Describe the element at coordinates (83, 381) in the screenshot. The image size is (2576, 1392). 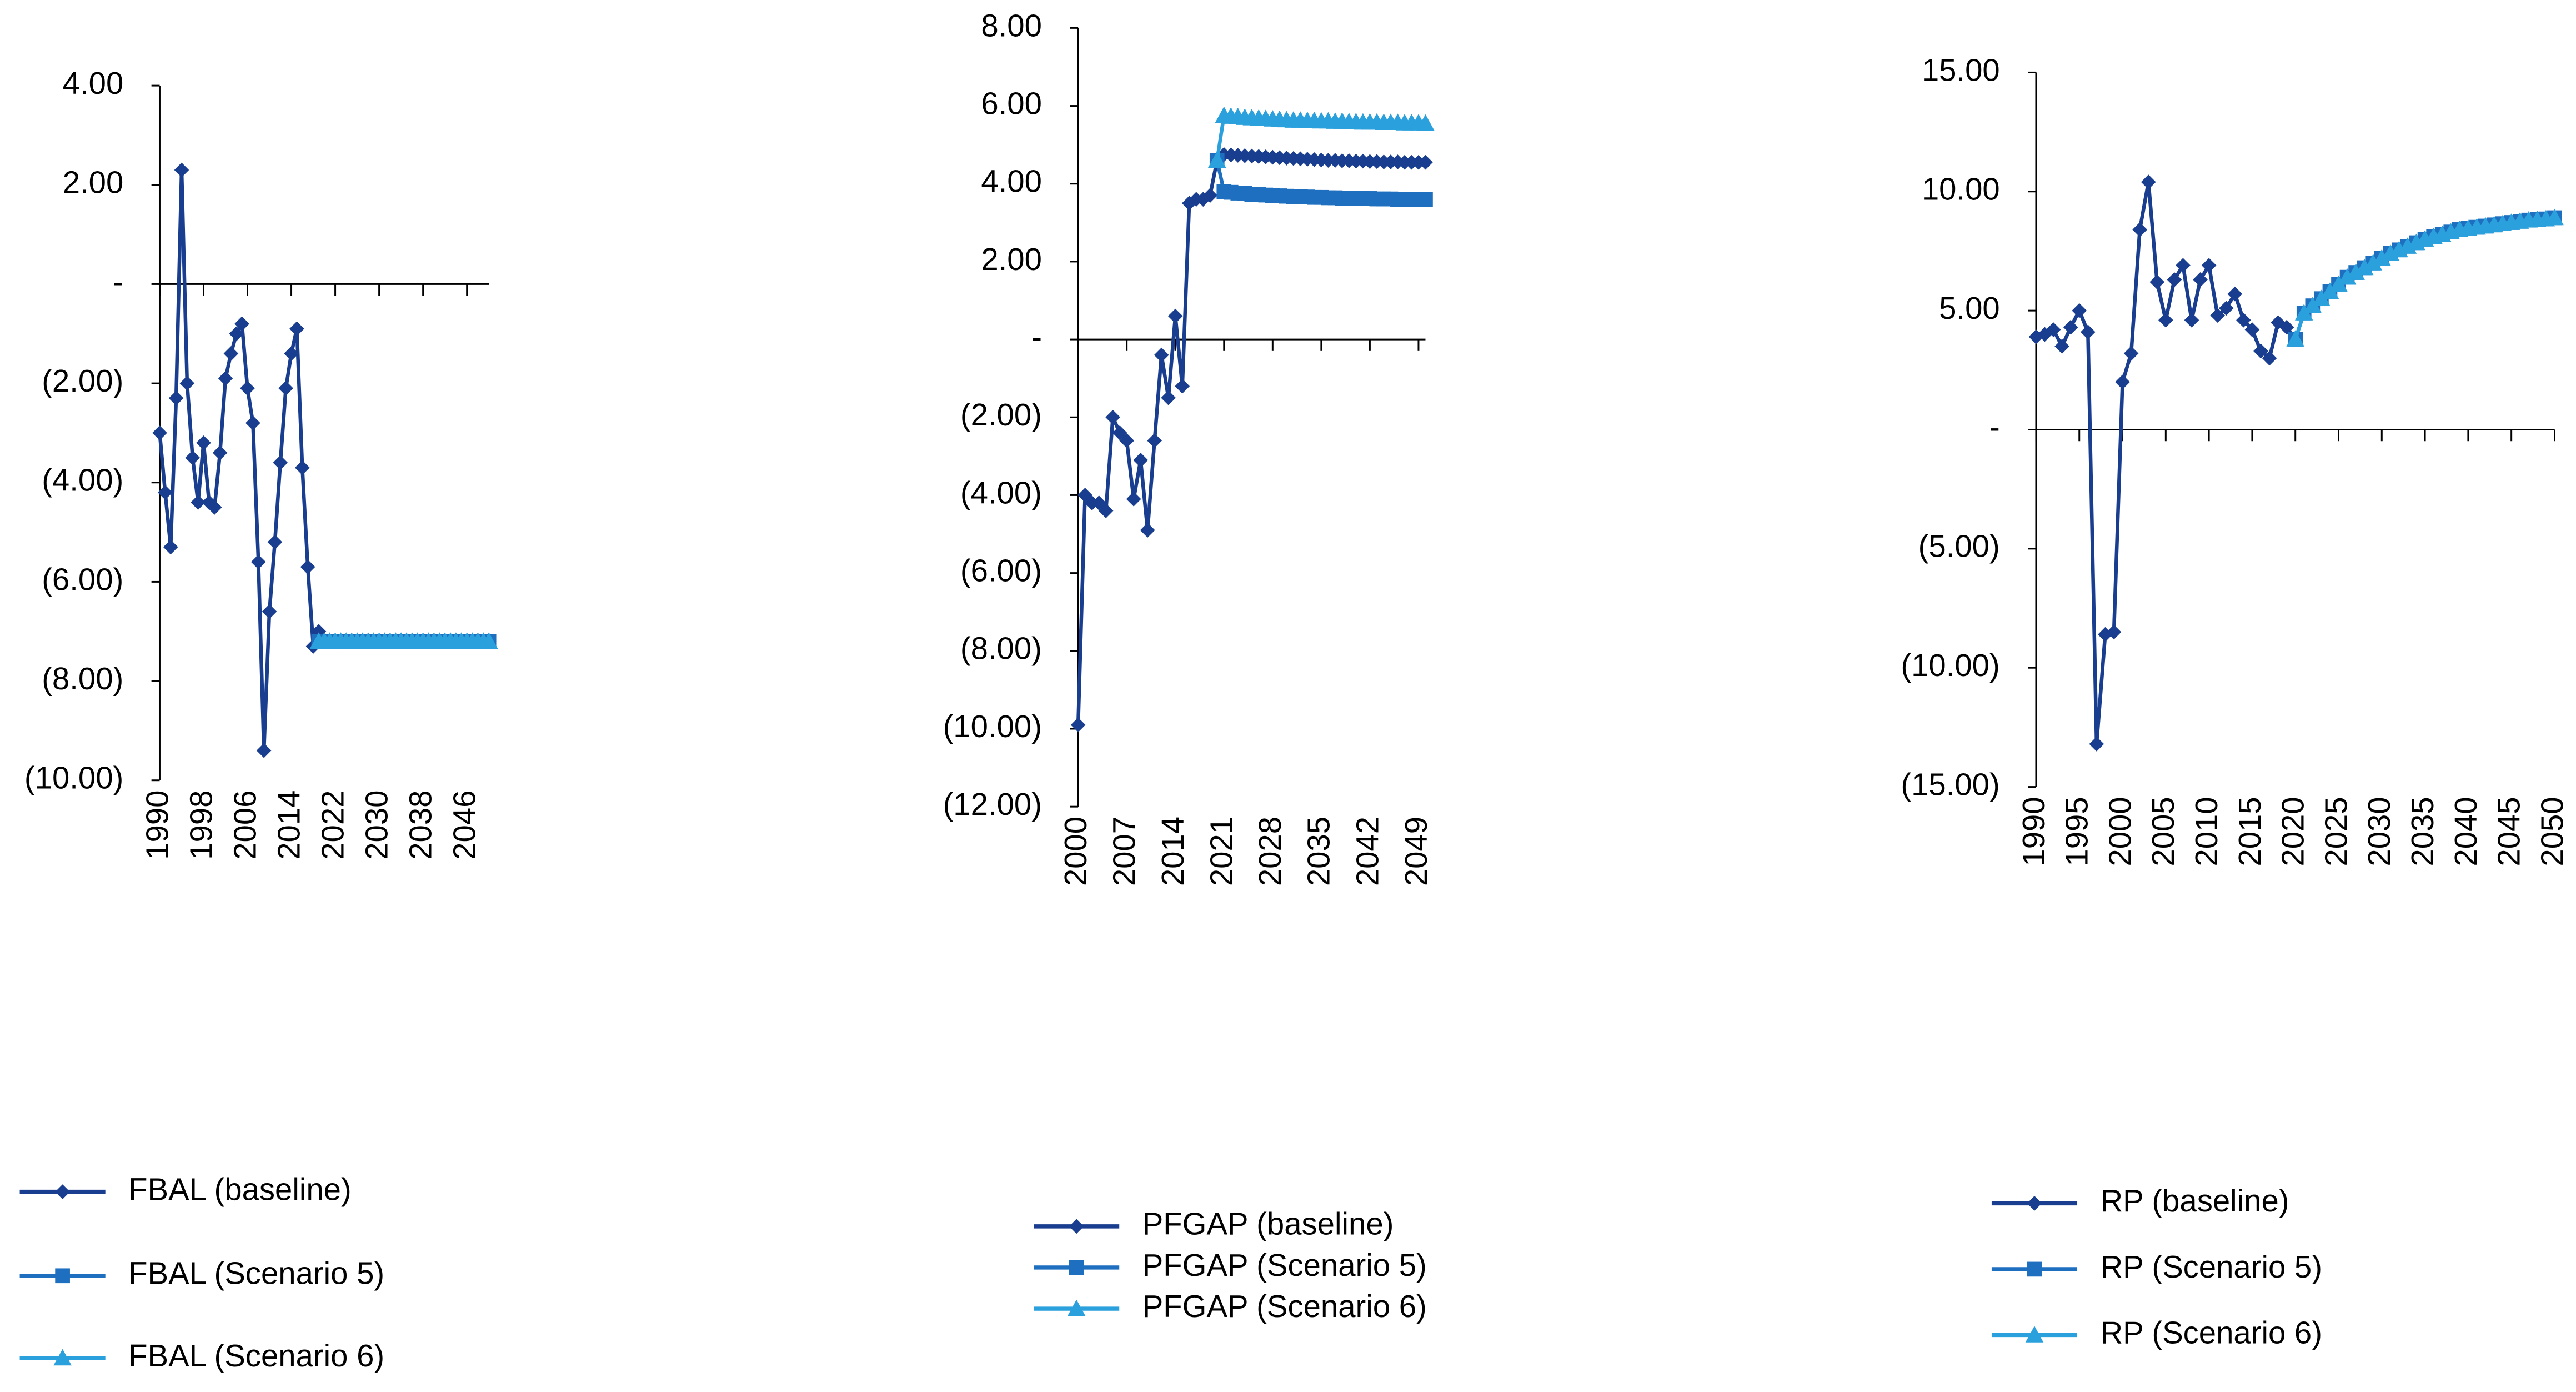
I see `y-tick-label: (2.00)` at that location.